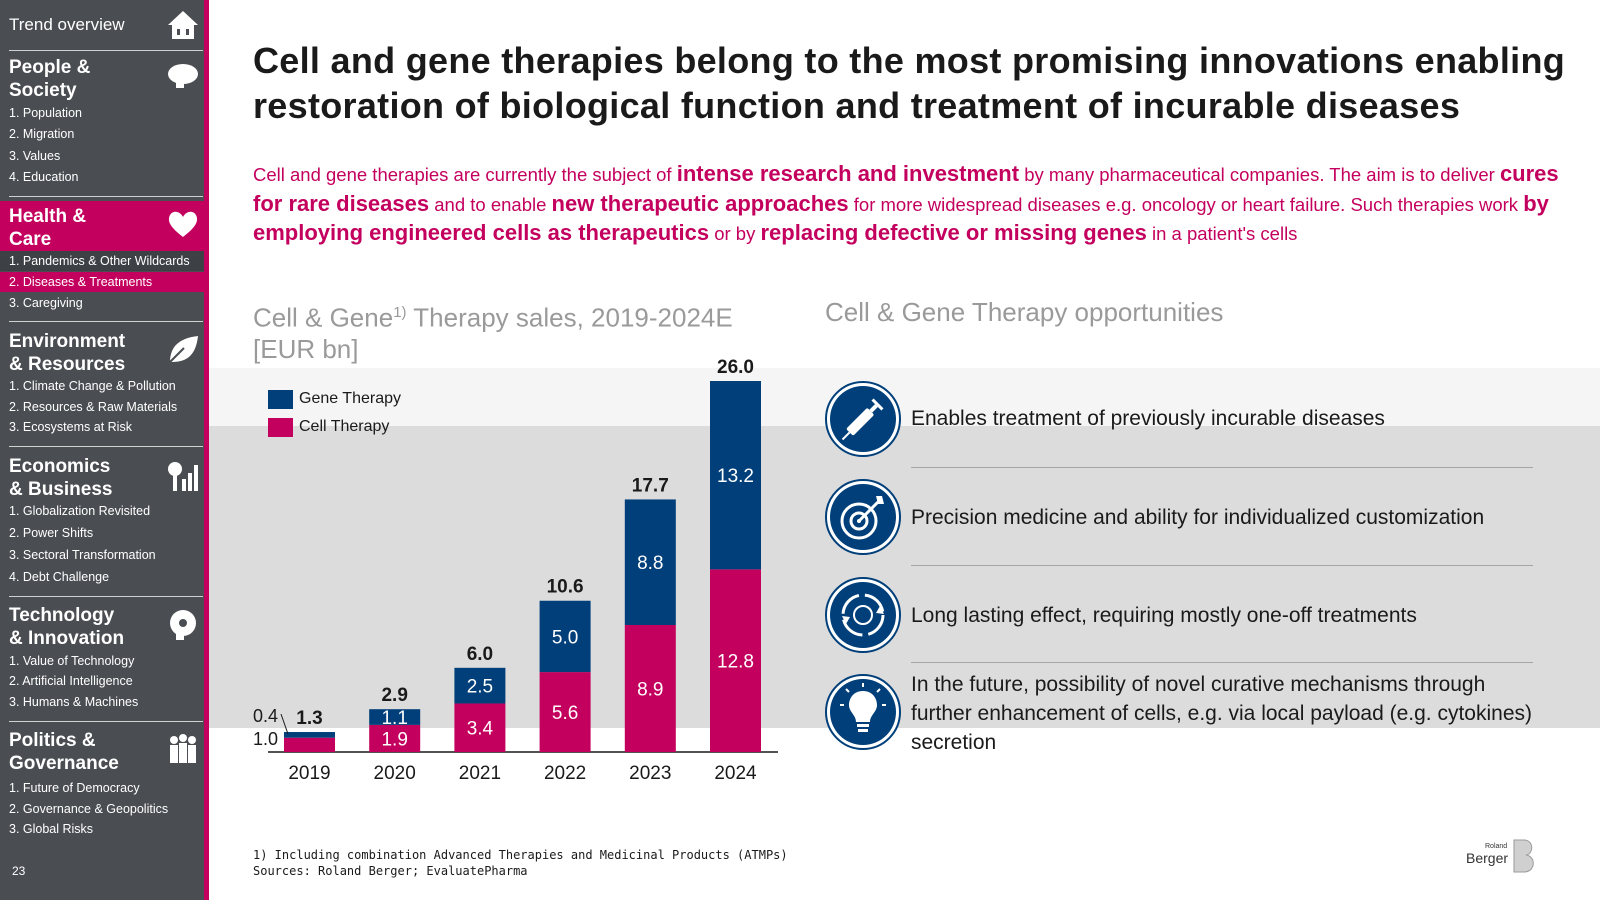 The width and height of the screenshot is (1600, 900). Describe the element at coordinates (67, 638) in the screenshot. I see `section-title: & Innovation` at that location.